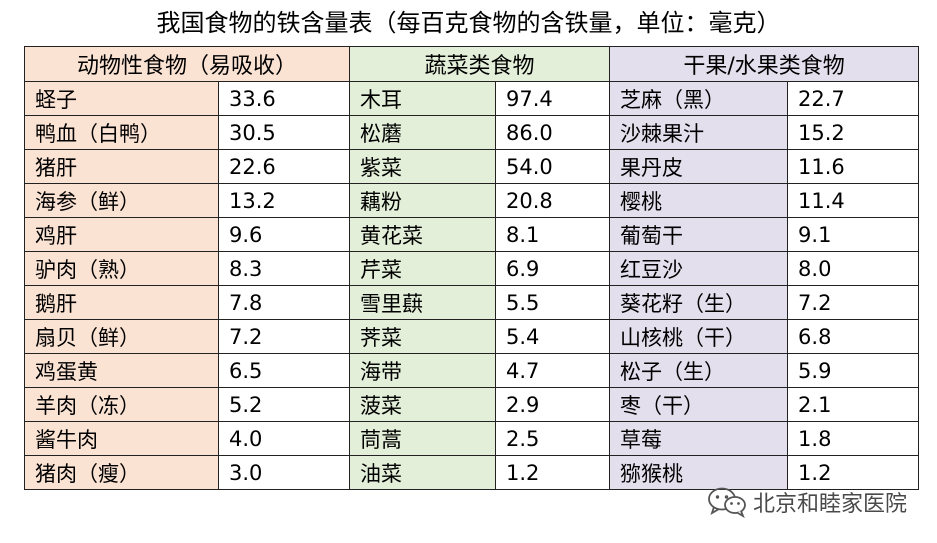  Describe the element at coordinates (284, 370) in the screenshot. I see `animal-food-iron-value: 6.5` at that location.